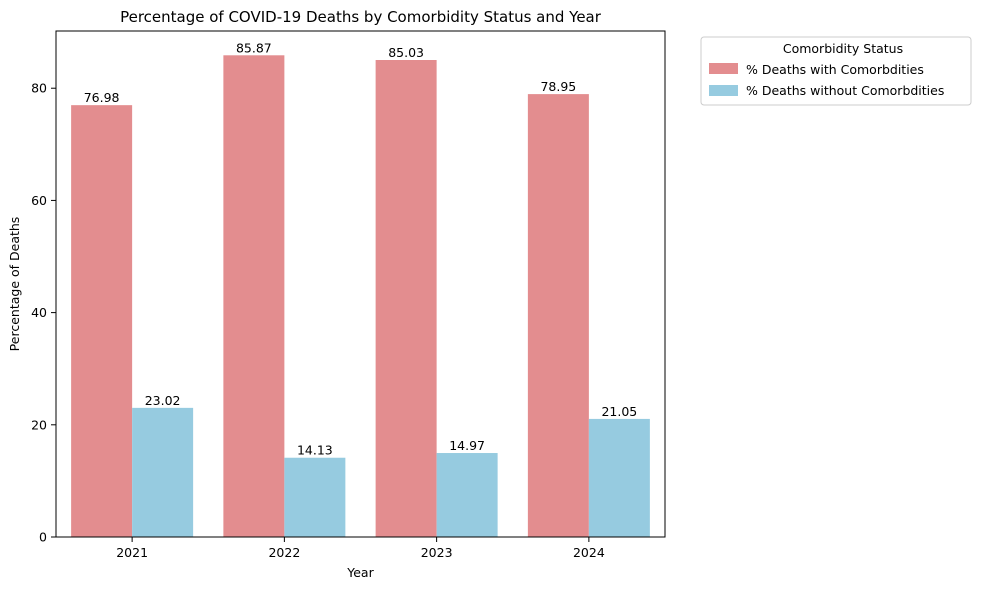 This screenshot has height=590, width=981. Describe the element at coordinates (360, 548) in the screenshot. I see `x-axis: 2021 2022 2023 2024` at that location.